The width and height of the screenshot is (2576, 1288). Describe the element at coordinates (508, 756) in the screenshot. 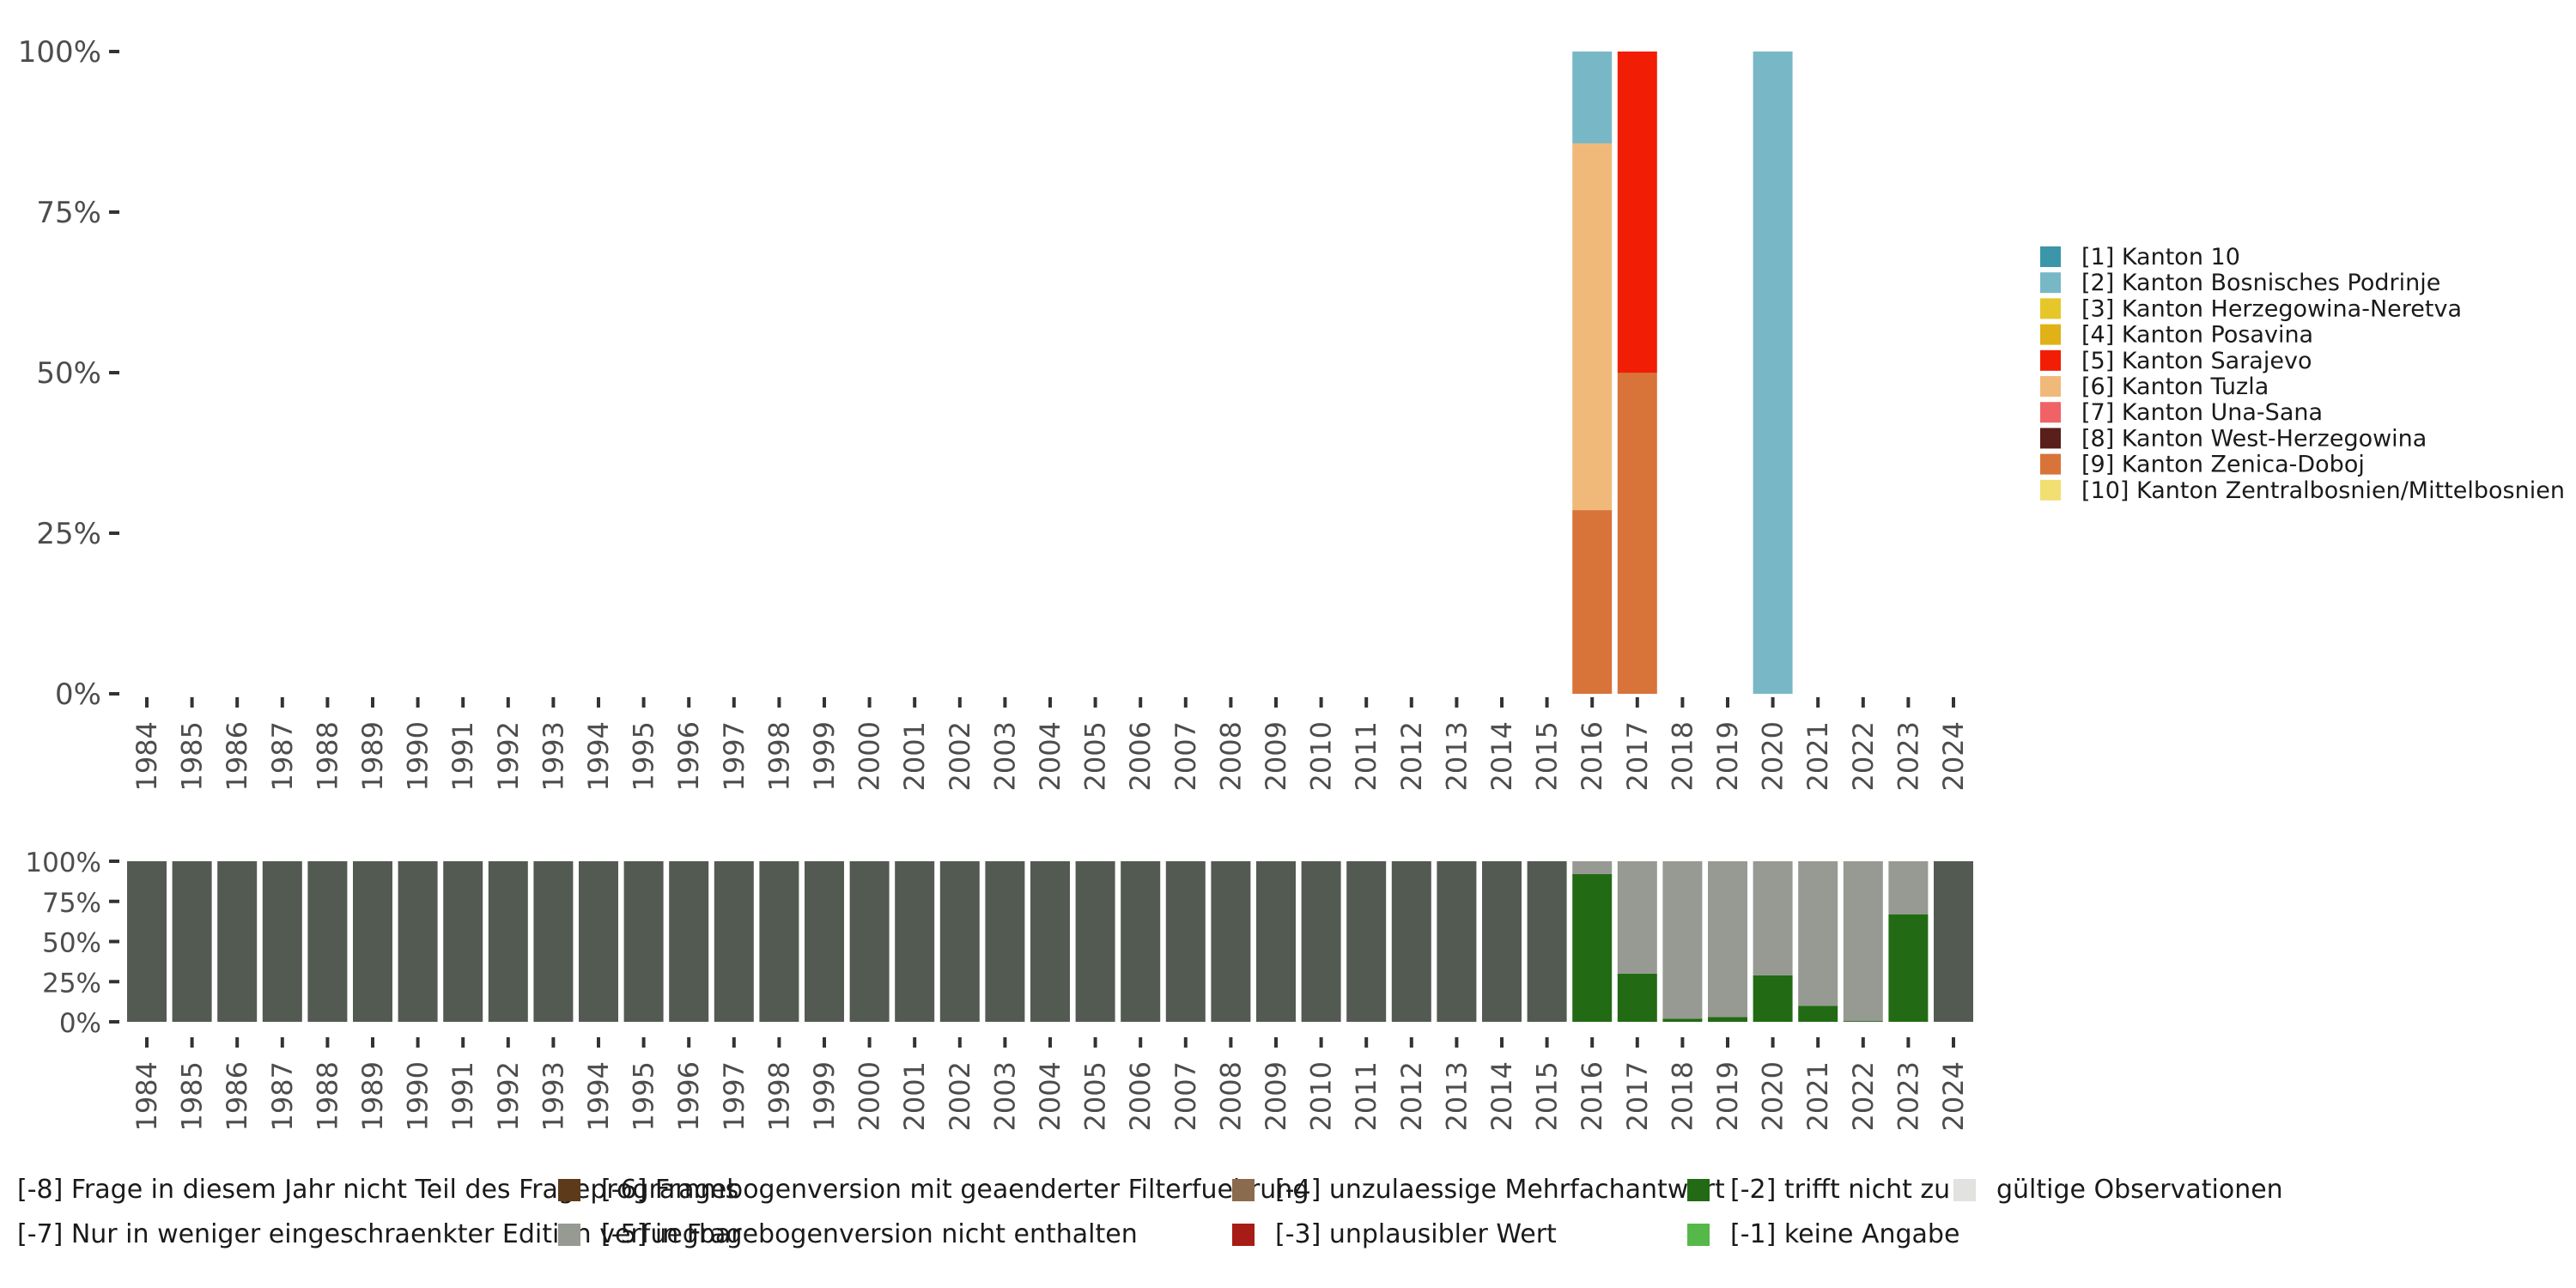

I see `x-tick-label: 1992` at that location.